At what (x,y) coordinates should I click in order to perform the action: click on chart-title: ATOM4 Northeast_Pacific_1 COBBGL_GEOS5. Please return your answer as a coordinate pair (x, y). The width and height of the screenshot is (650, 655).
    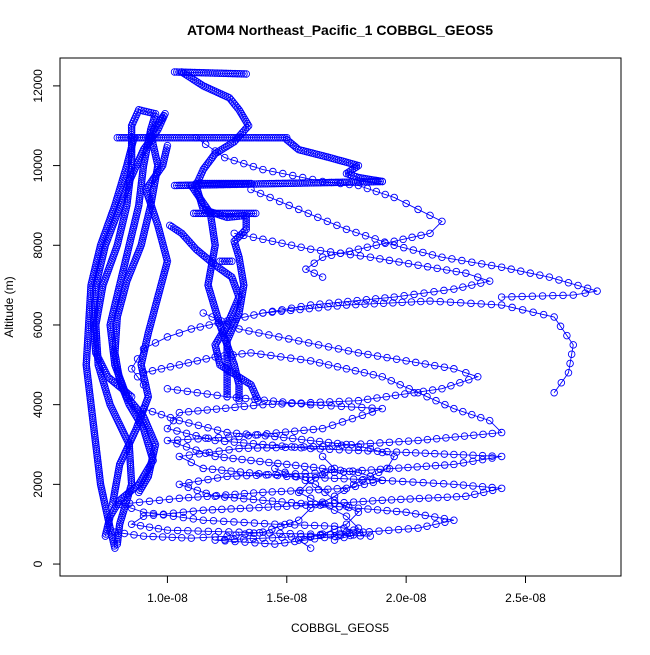
    Looking at the image, I should click on (340, 30).